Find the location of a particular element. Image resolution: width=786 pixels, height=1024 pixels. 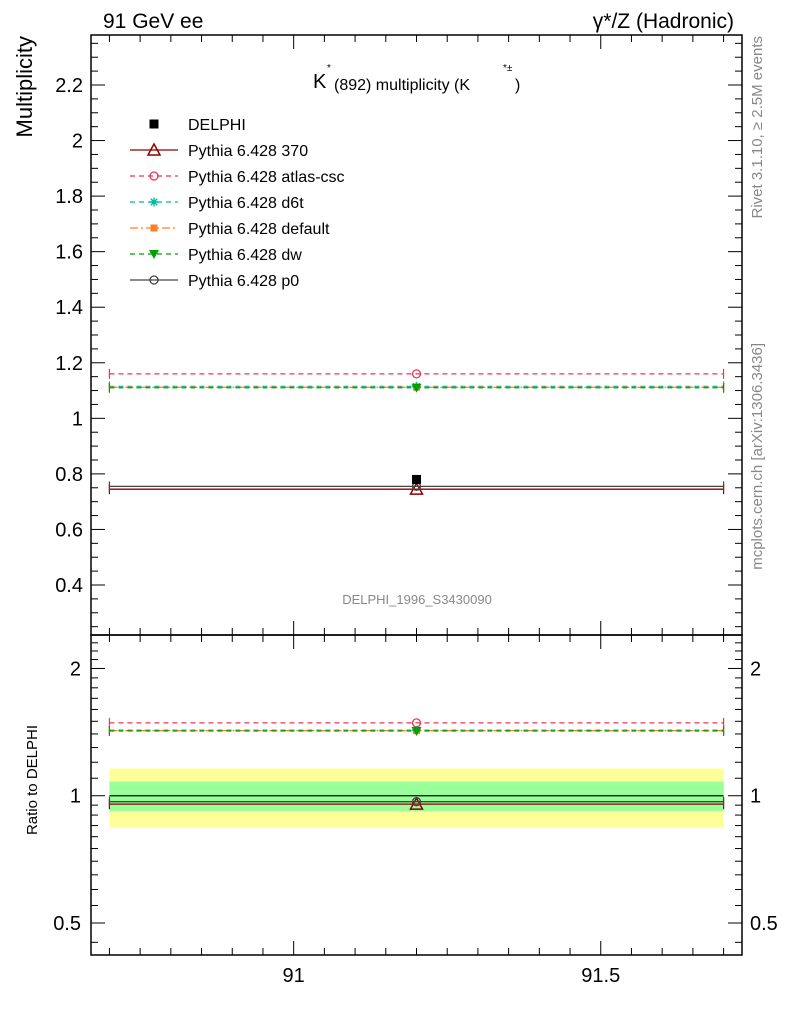

ratio-marker-5-shape is located at coordinates (416, 802).